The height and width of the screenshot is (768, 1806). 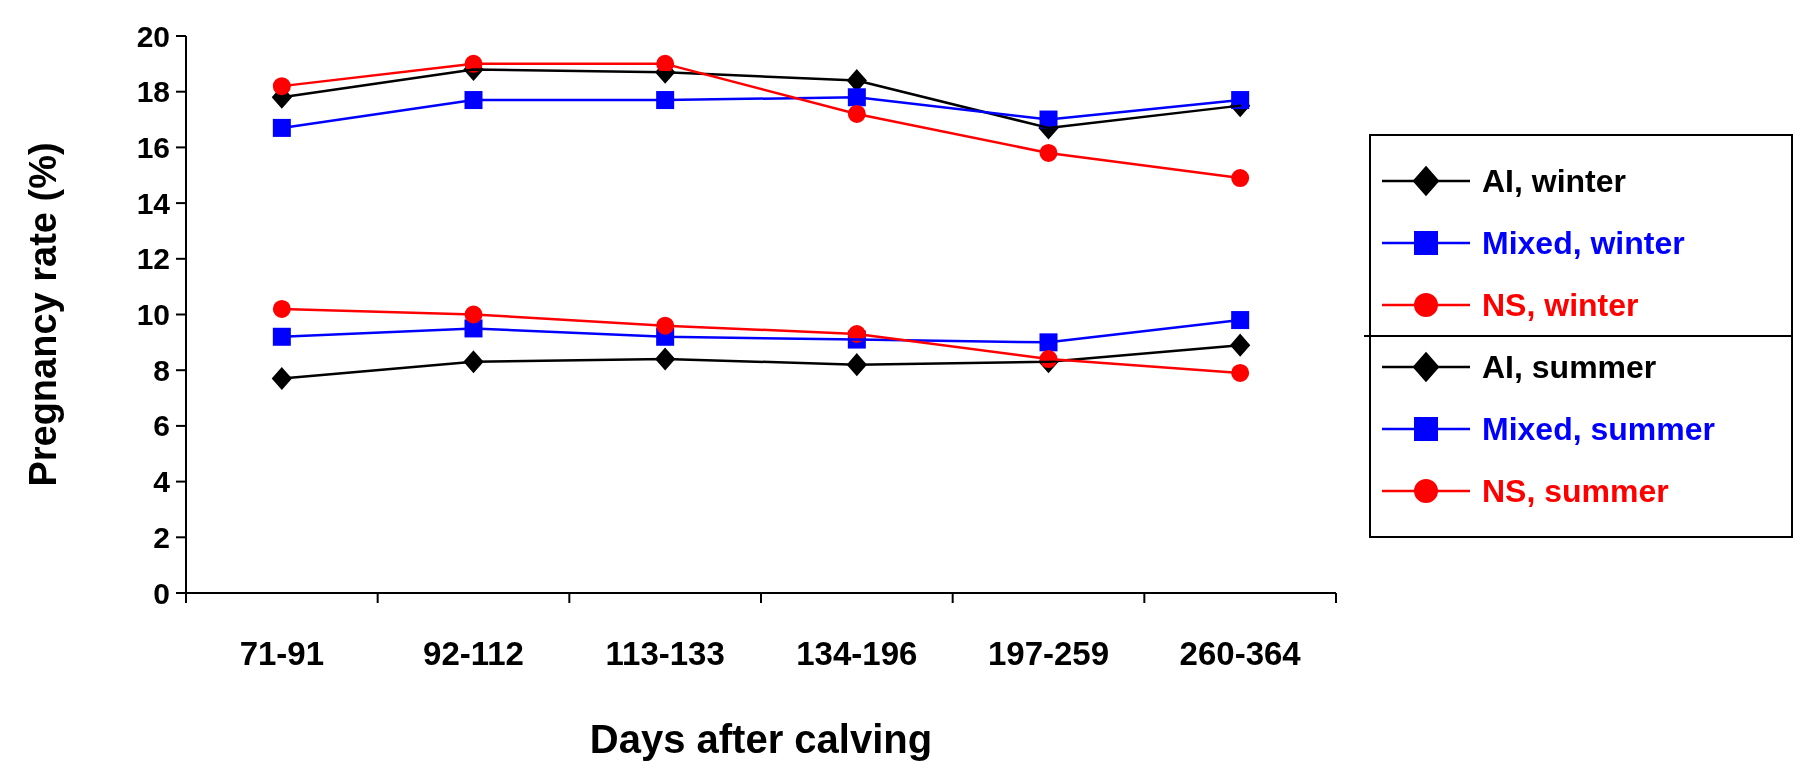 I want to click on x-tick-label: 134-196, so click(x=857, y=653).